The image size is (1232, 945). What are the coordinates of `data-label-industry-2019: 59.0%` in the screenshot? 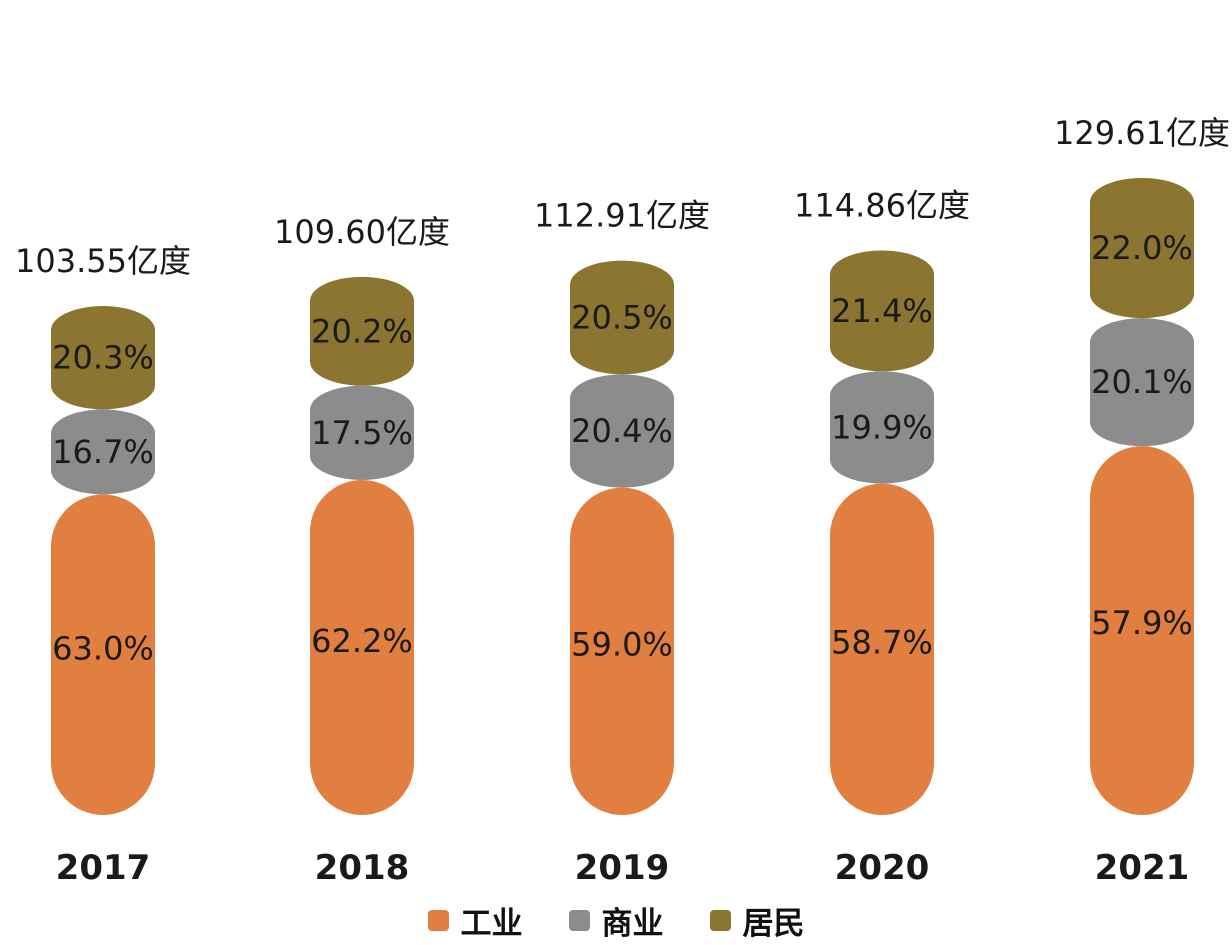 It's located at (622, 645).